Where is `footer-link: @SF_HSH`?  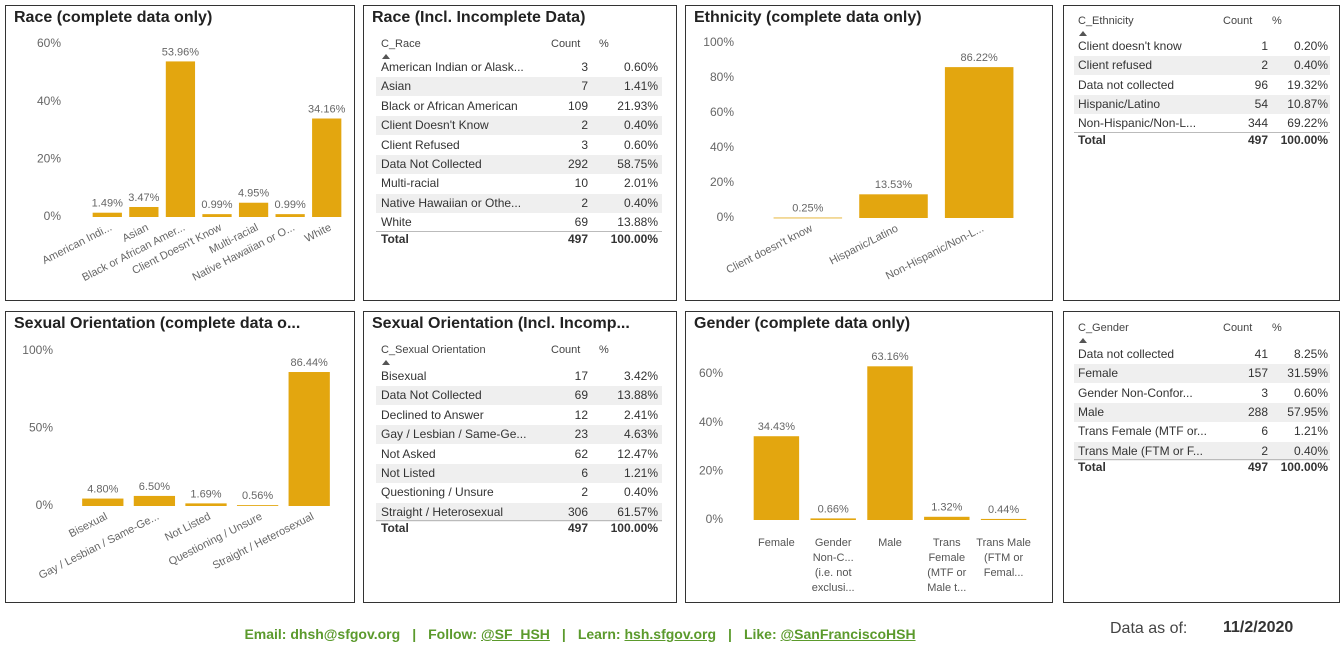
footer-link: @SF_HSH is located at coordinates (515, 634).